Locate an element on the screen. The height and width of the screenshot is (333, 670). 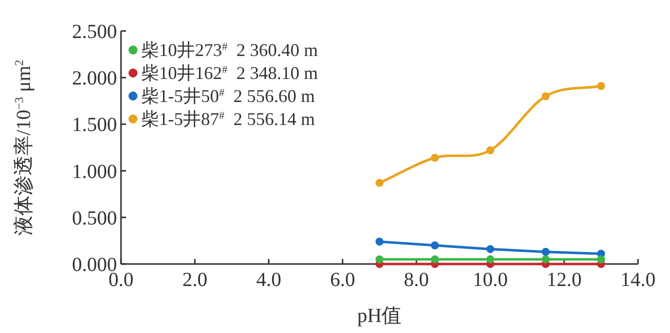
x-tick-label: 10.0 is located at coordinates (490, 280).